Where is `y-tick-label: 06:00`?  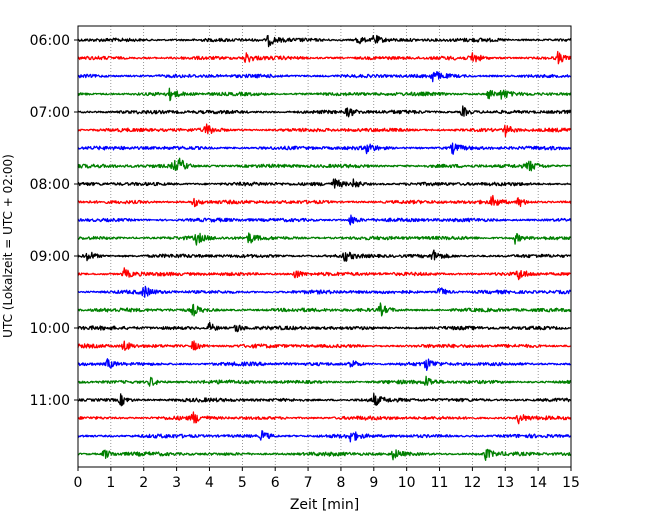 y-tick-label: 06:00 is located at coordinates (50, 41).